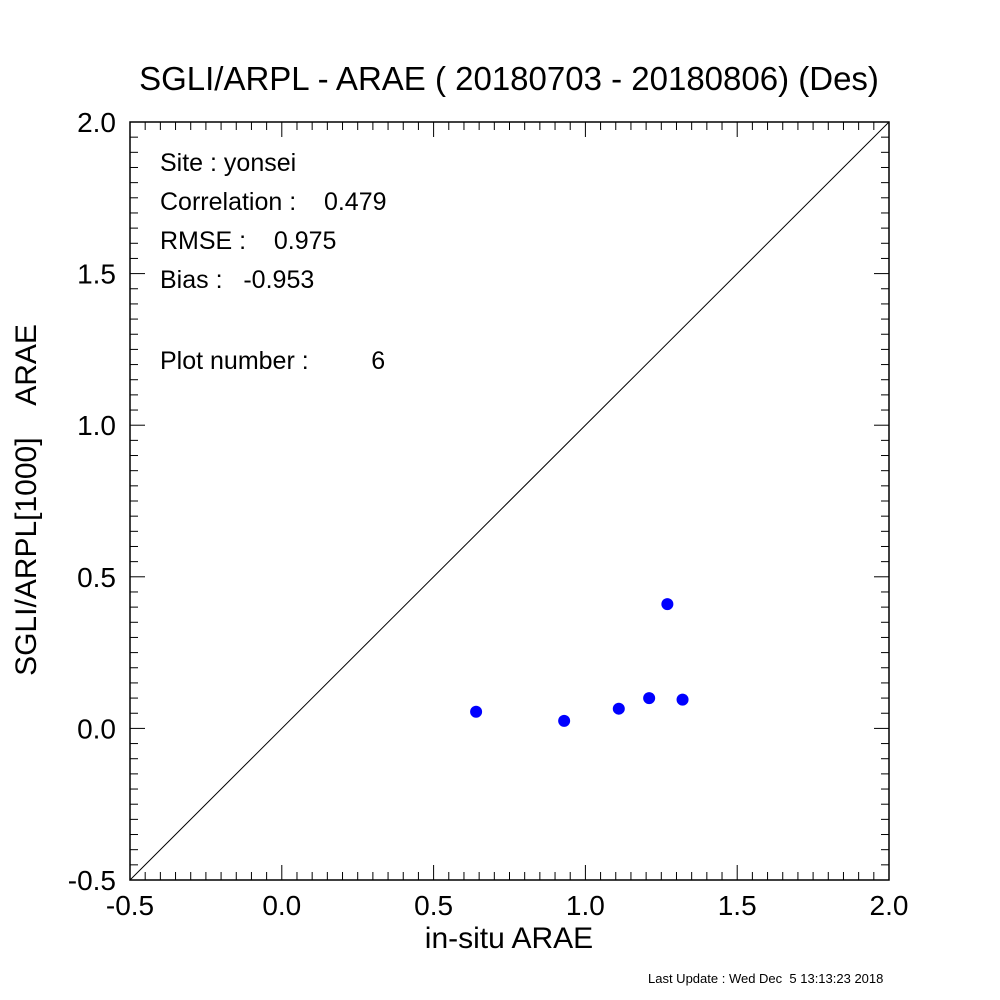  What do you see at coordinates (737, 905) in the screenshot?
I see `x-tick-label: 1.5` at bounding box center [737, 905].